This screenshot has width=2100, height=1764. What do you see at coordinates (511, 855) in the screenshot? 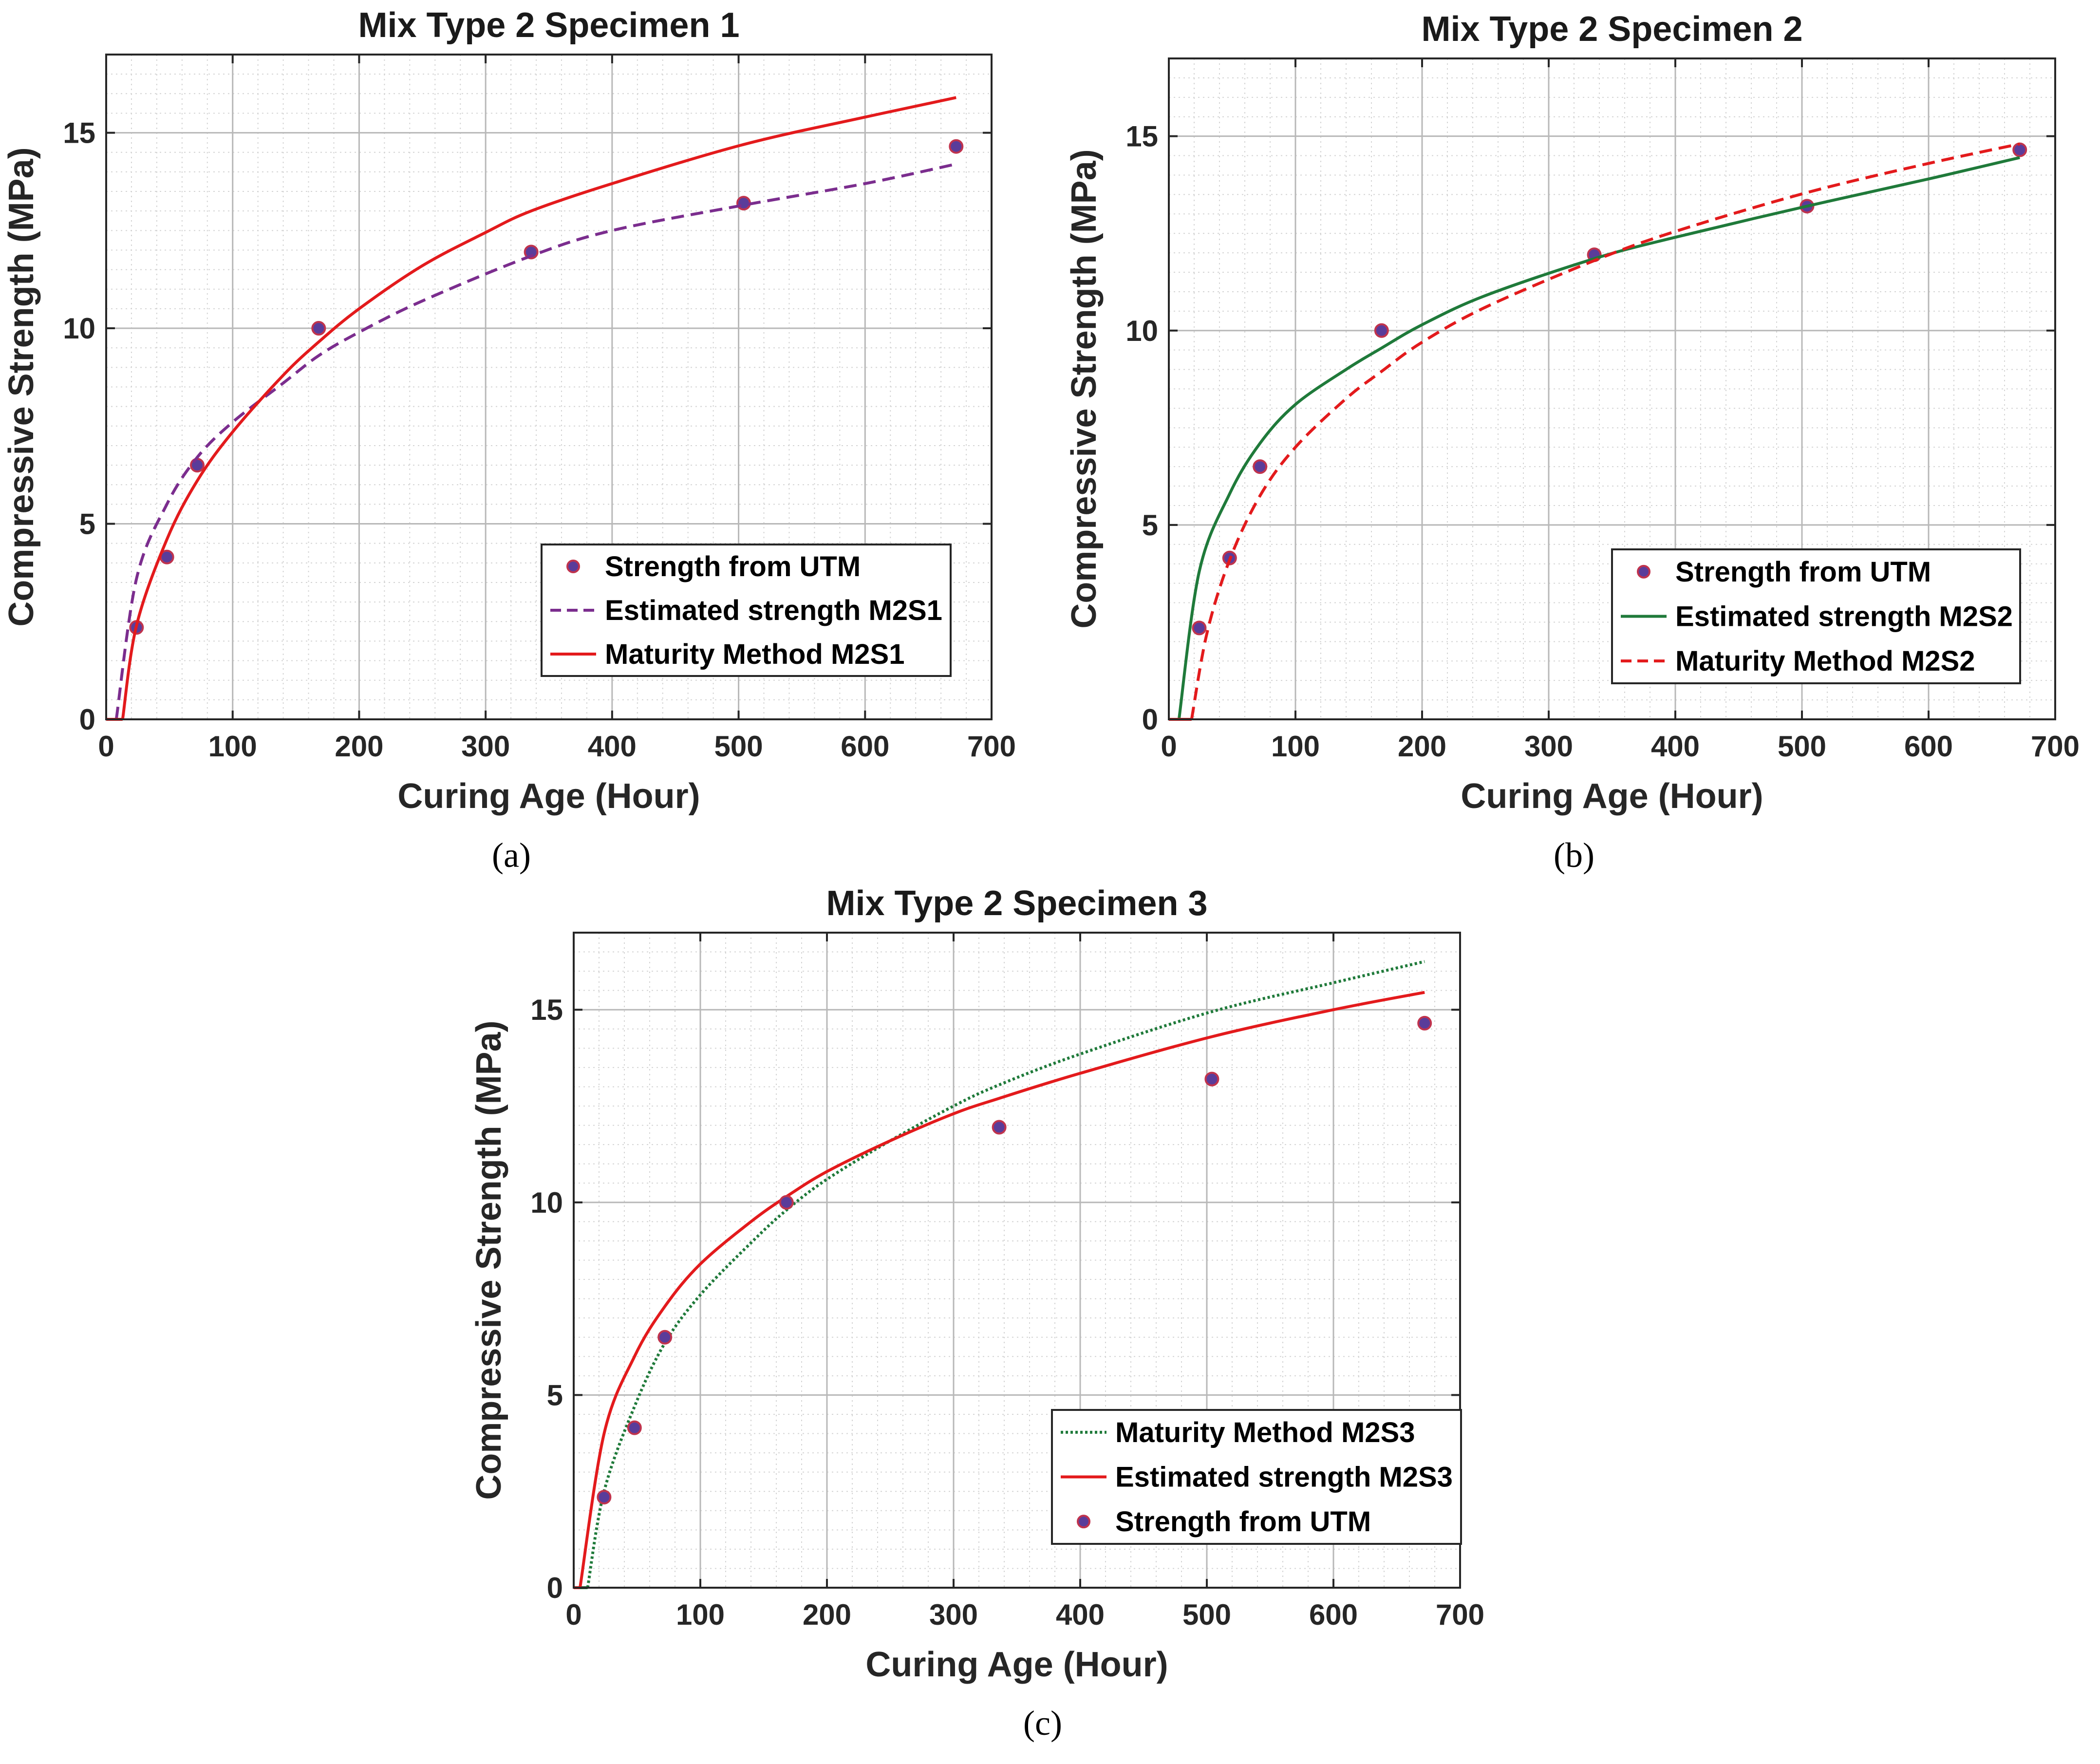
I see `caption-a: (a)` at bounding box center [511, 855].